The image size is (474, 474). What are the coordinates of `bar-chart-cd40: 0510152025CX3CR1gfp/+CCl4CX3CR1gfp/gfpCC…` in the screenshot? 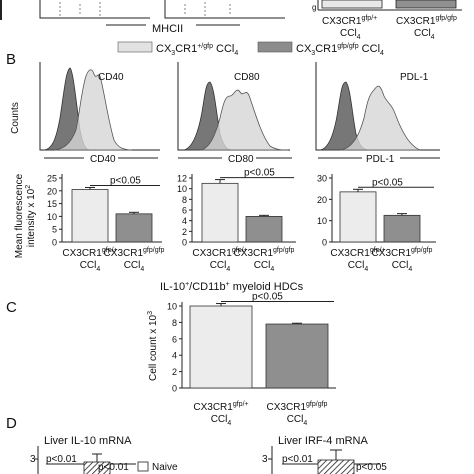 It's located at (106, 224).